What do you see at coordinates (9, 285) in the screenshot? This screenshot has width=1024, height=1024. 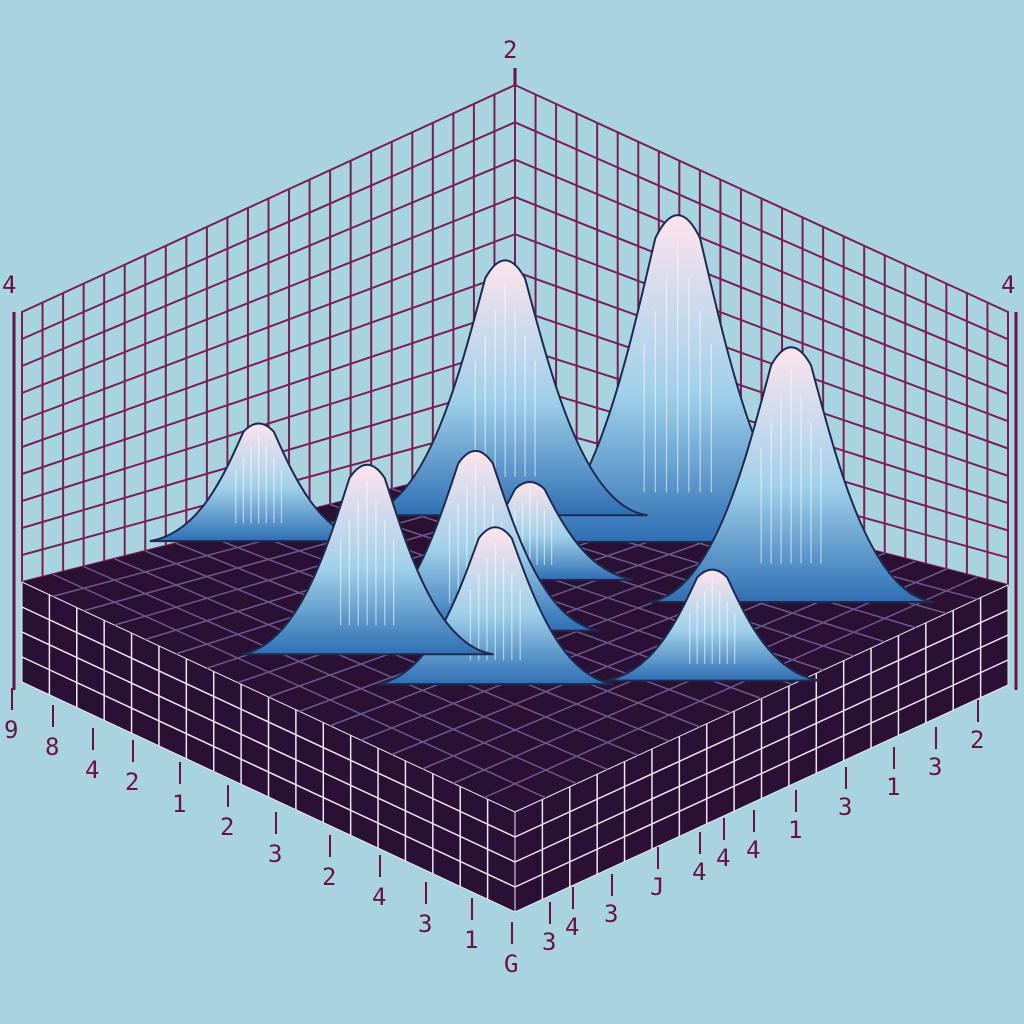 I see `axis-left-label: 4` at bounding box center [9, 285].